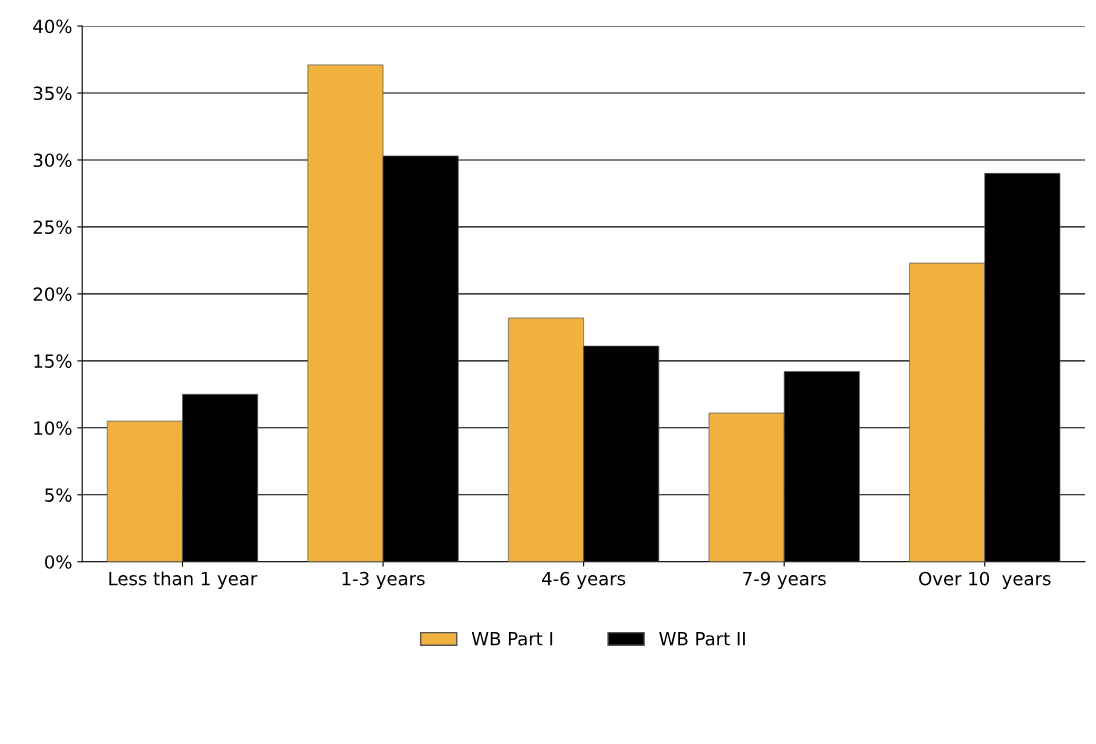  Describe the element at coordinates (52, 93) in the screenshot. I see `y-tick-label: 35%` at that location.